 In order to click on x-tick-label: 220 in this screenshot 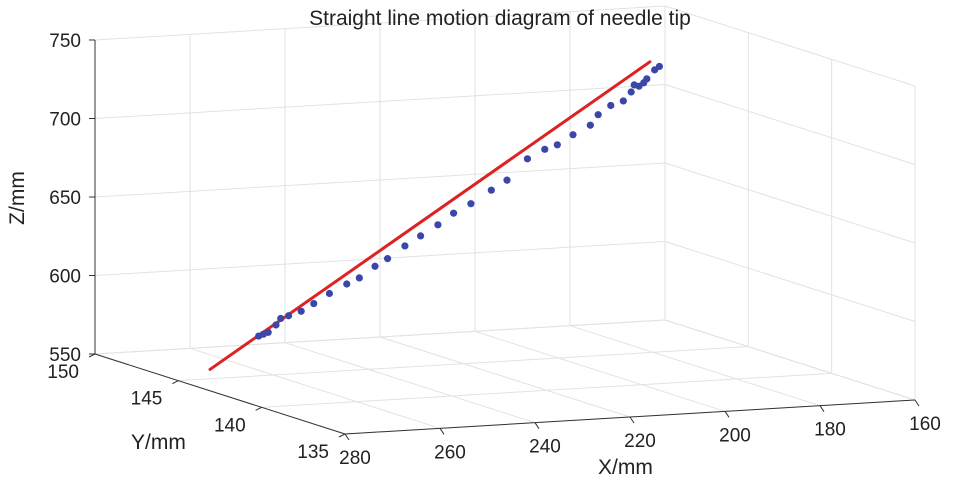, I will do `click(640, 441)`.